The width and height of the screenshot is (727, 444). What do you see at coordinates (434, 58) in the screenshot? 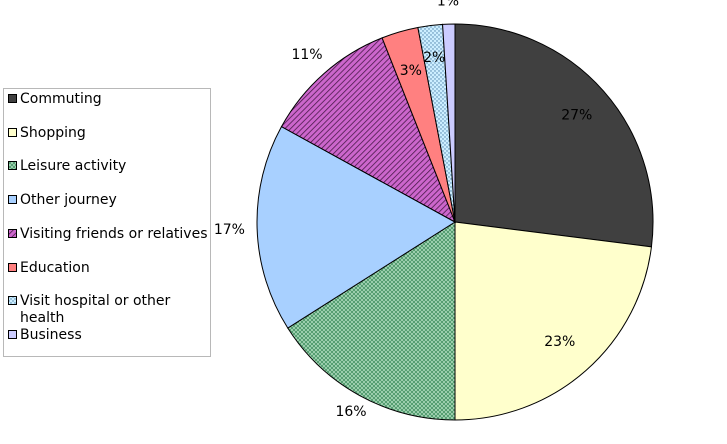
I see `data-label: 2%` at bounding box center [434, 58].